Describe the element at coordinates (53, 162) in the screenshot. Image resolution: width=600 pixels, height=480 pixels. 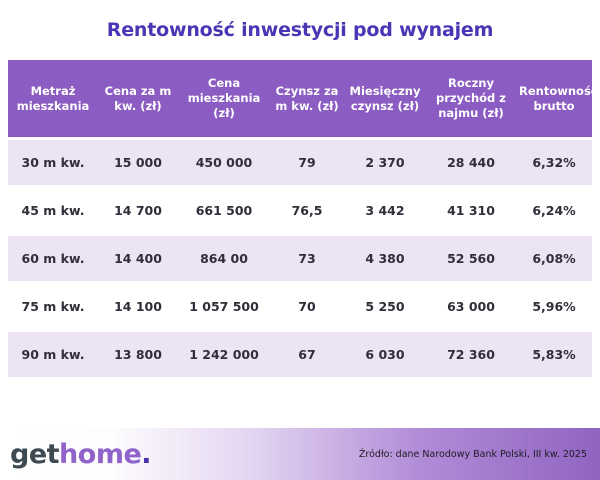
I see `cell-metraz: 30 m kw.` at that location.